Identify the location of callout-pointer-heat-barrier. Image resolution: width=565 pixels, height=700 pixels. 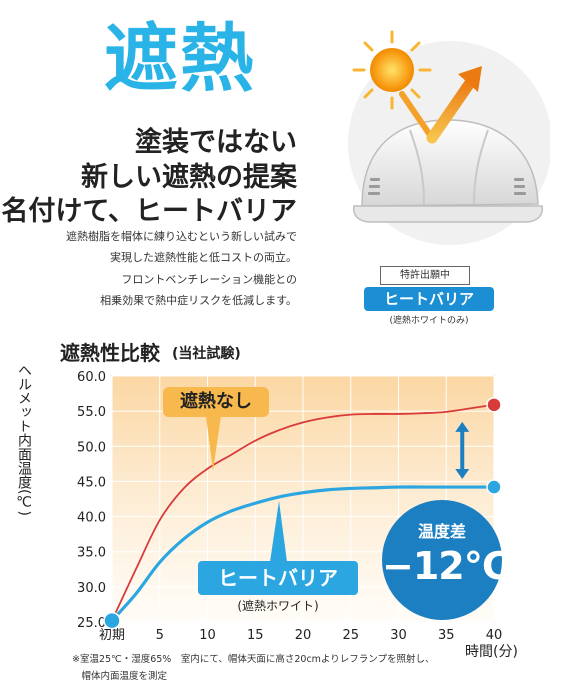
(278, 531).